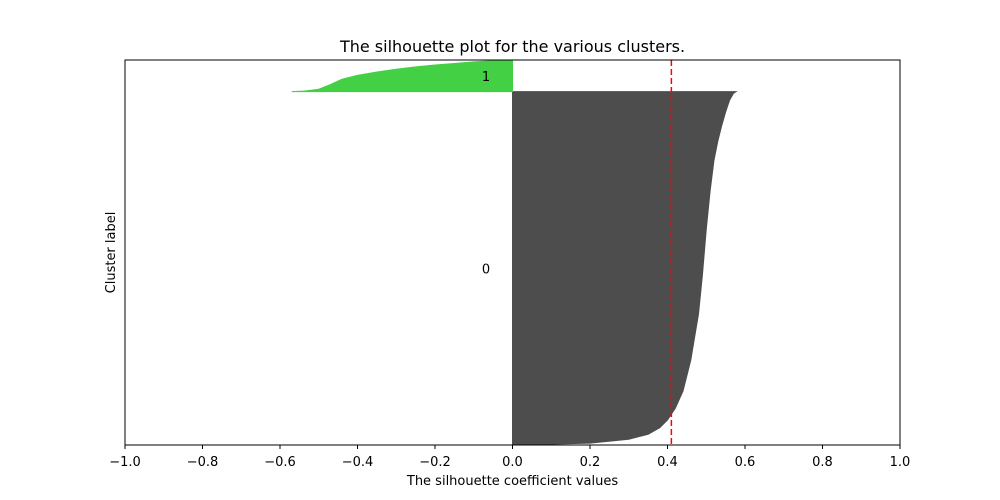 This screenshot has width=1000, height=500. I want to click on cluster-label-0: 0, so click(486, 269).